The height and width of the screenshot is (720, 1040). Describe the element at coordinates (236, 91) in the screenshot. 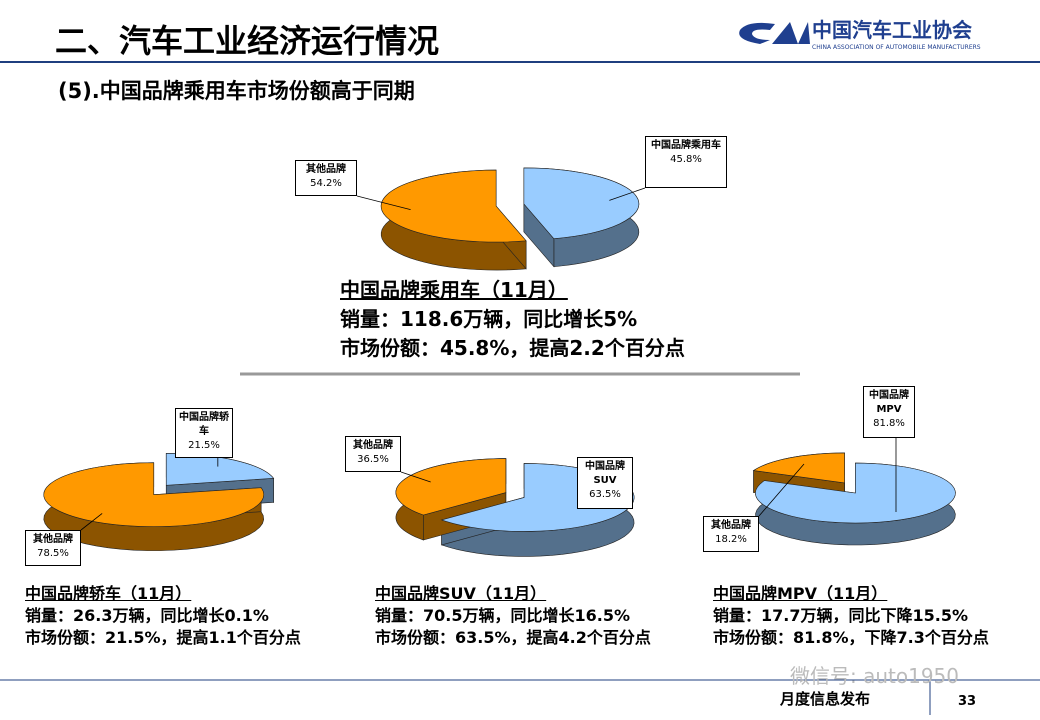

I see `slide-subtitle: (5).中国品牌乘用车市场份额高于同期` at that location.